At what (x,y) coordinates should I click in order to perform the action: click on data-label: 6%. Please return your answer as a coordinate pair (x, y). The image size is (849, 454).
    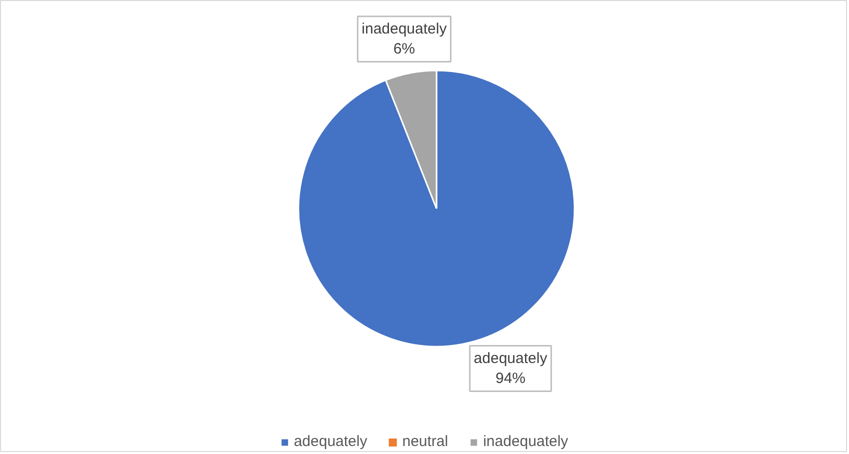
    Looking at the image, I should click on (404, 49).